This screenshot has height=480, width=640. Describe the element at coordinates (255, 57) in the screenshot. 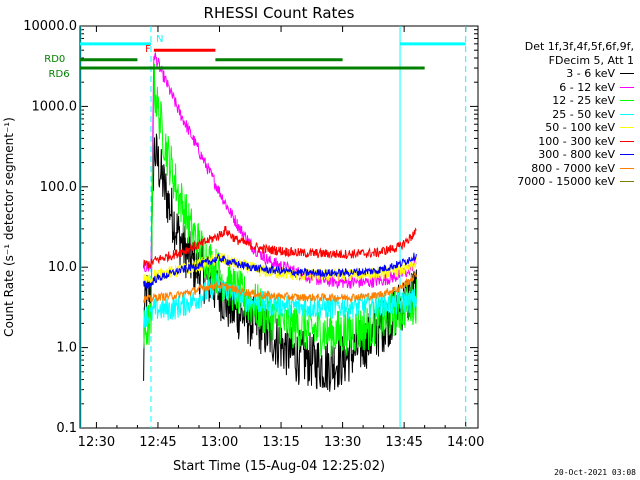

I see `attenuator-bars: NF RD0 RD6` at that location.